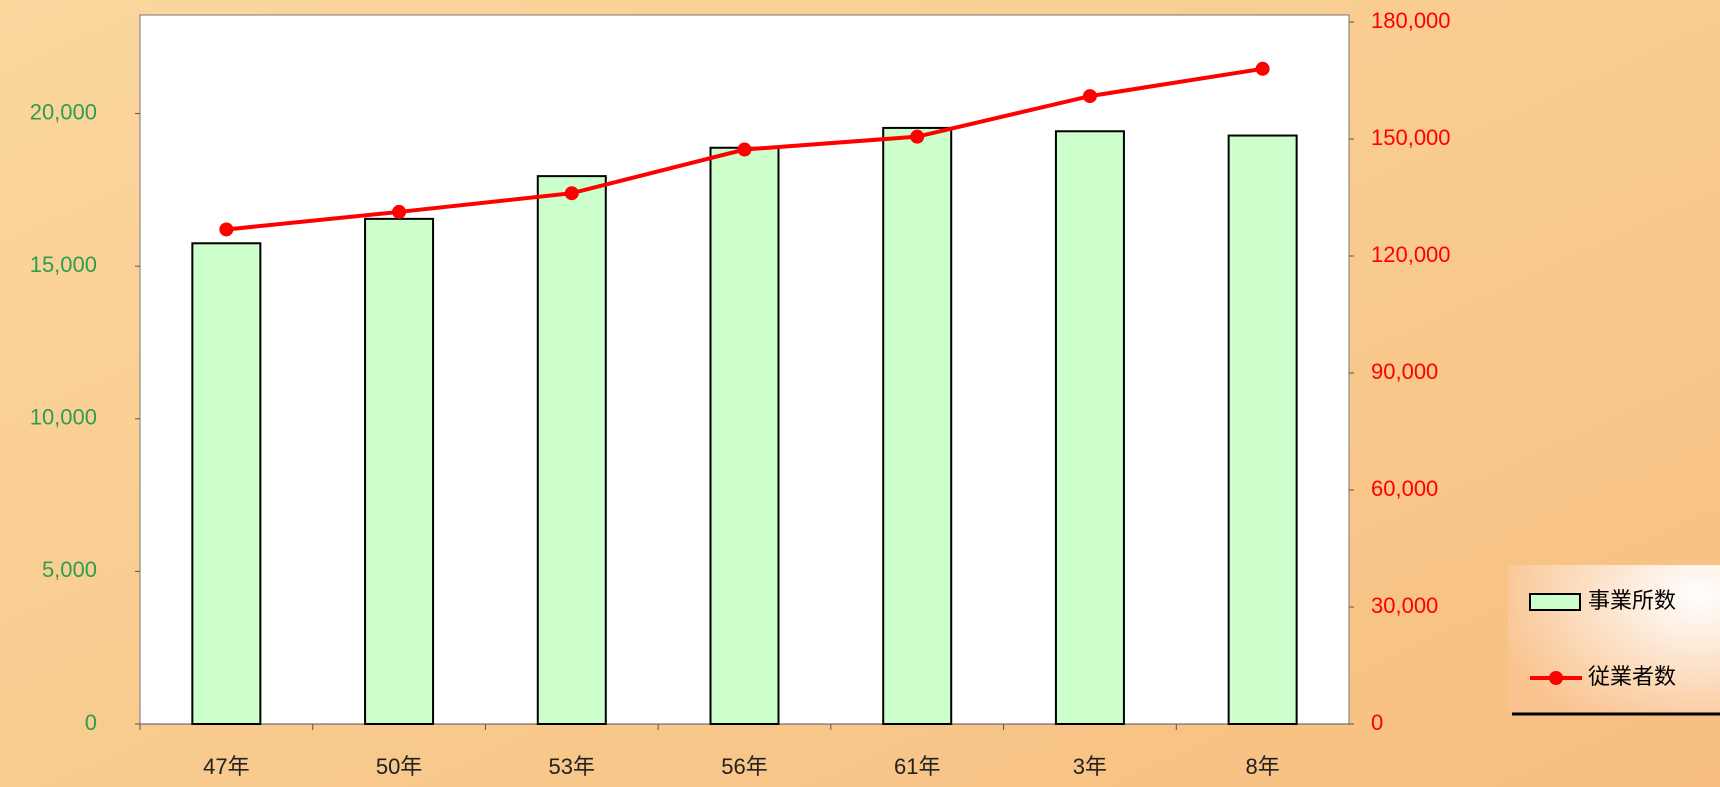 This screenshot has width=1720, height=787. Describe the element at coordinates (226, 766) in the screenshot. I see `x-tick-label: 47年` at that location.